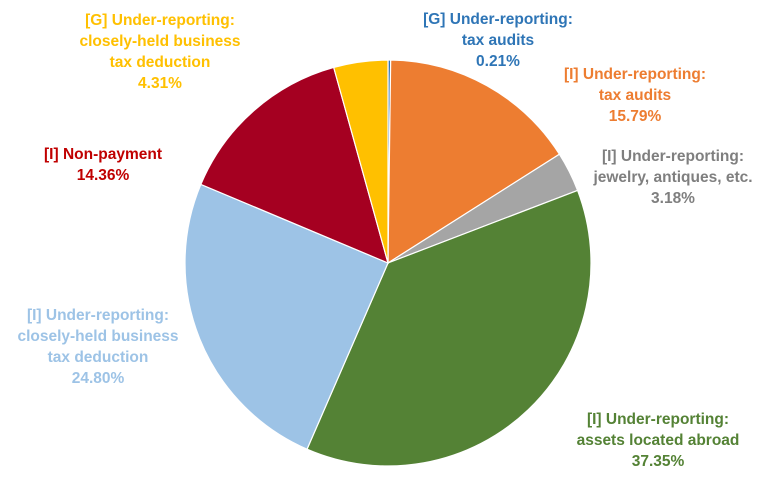  I want to click on label-pct: 3.18%, so click(673, 198).